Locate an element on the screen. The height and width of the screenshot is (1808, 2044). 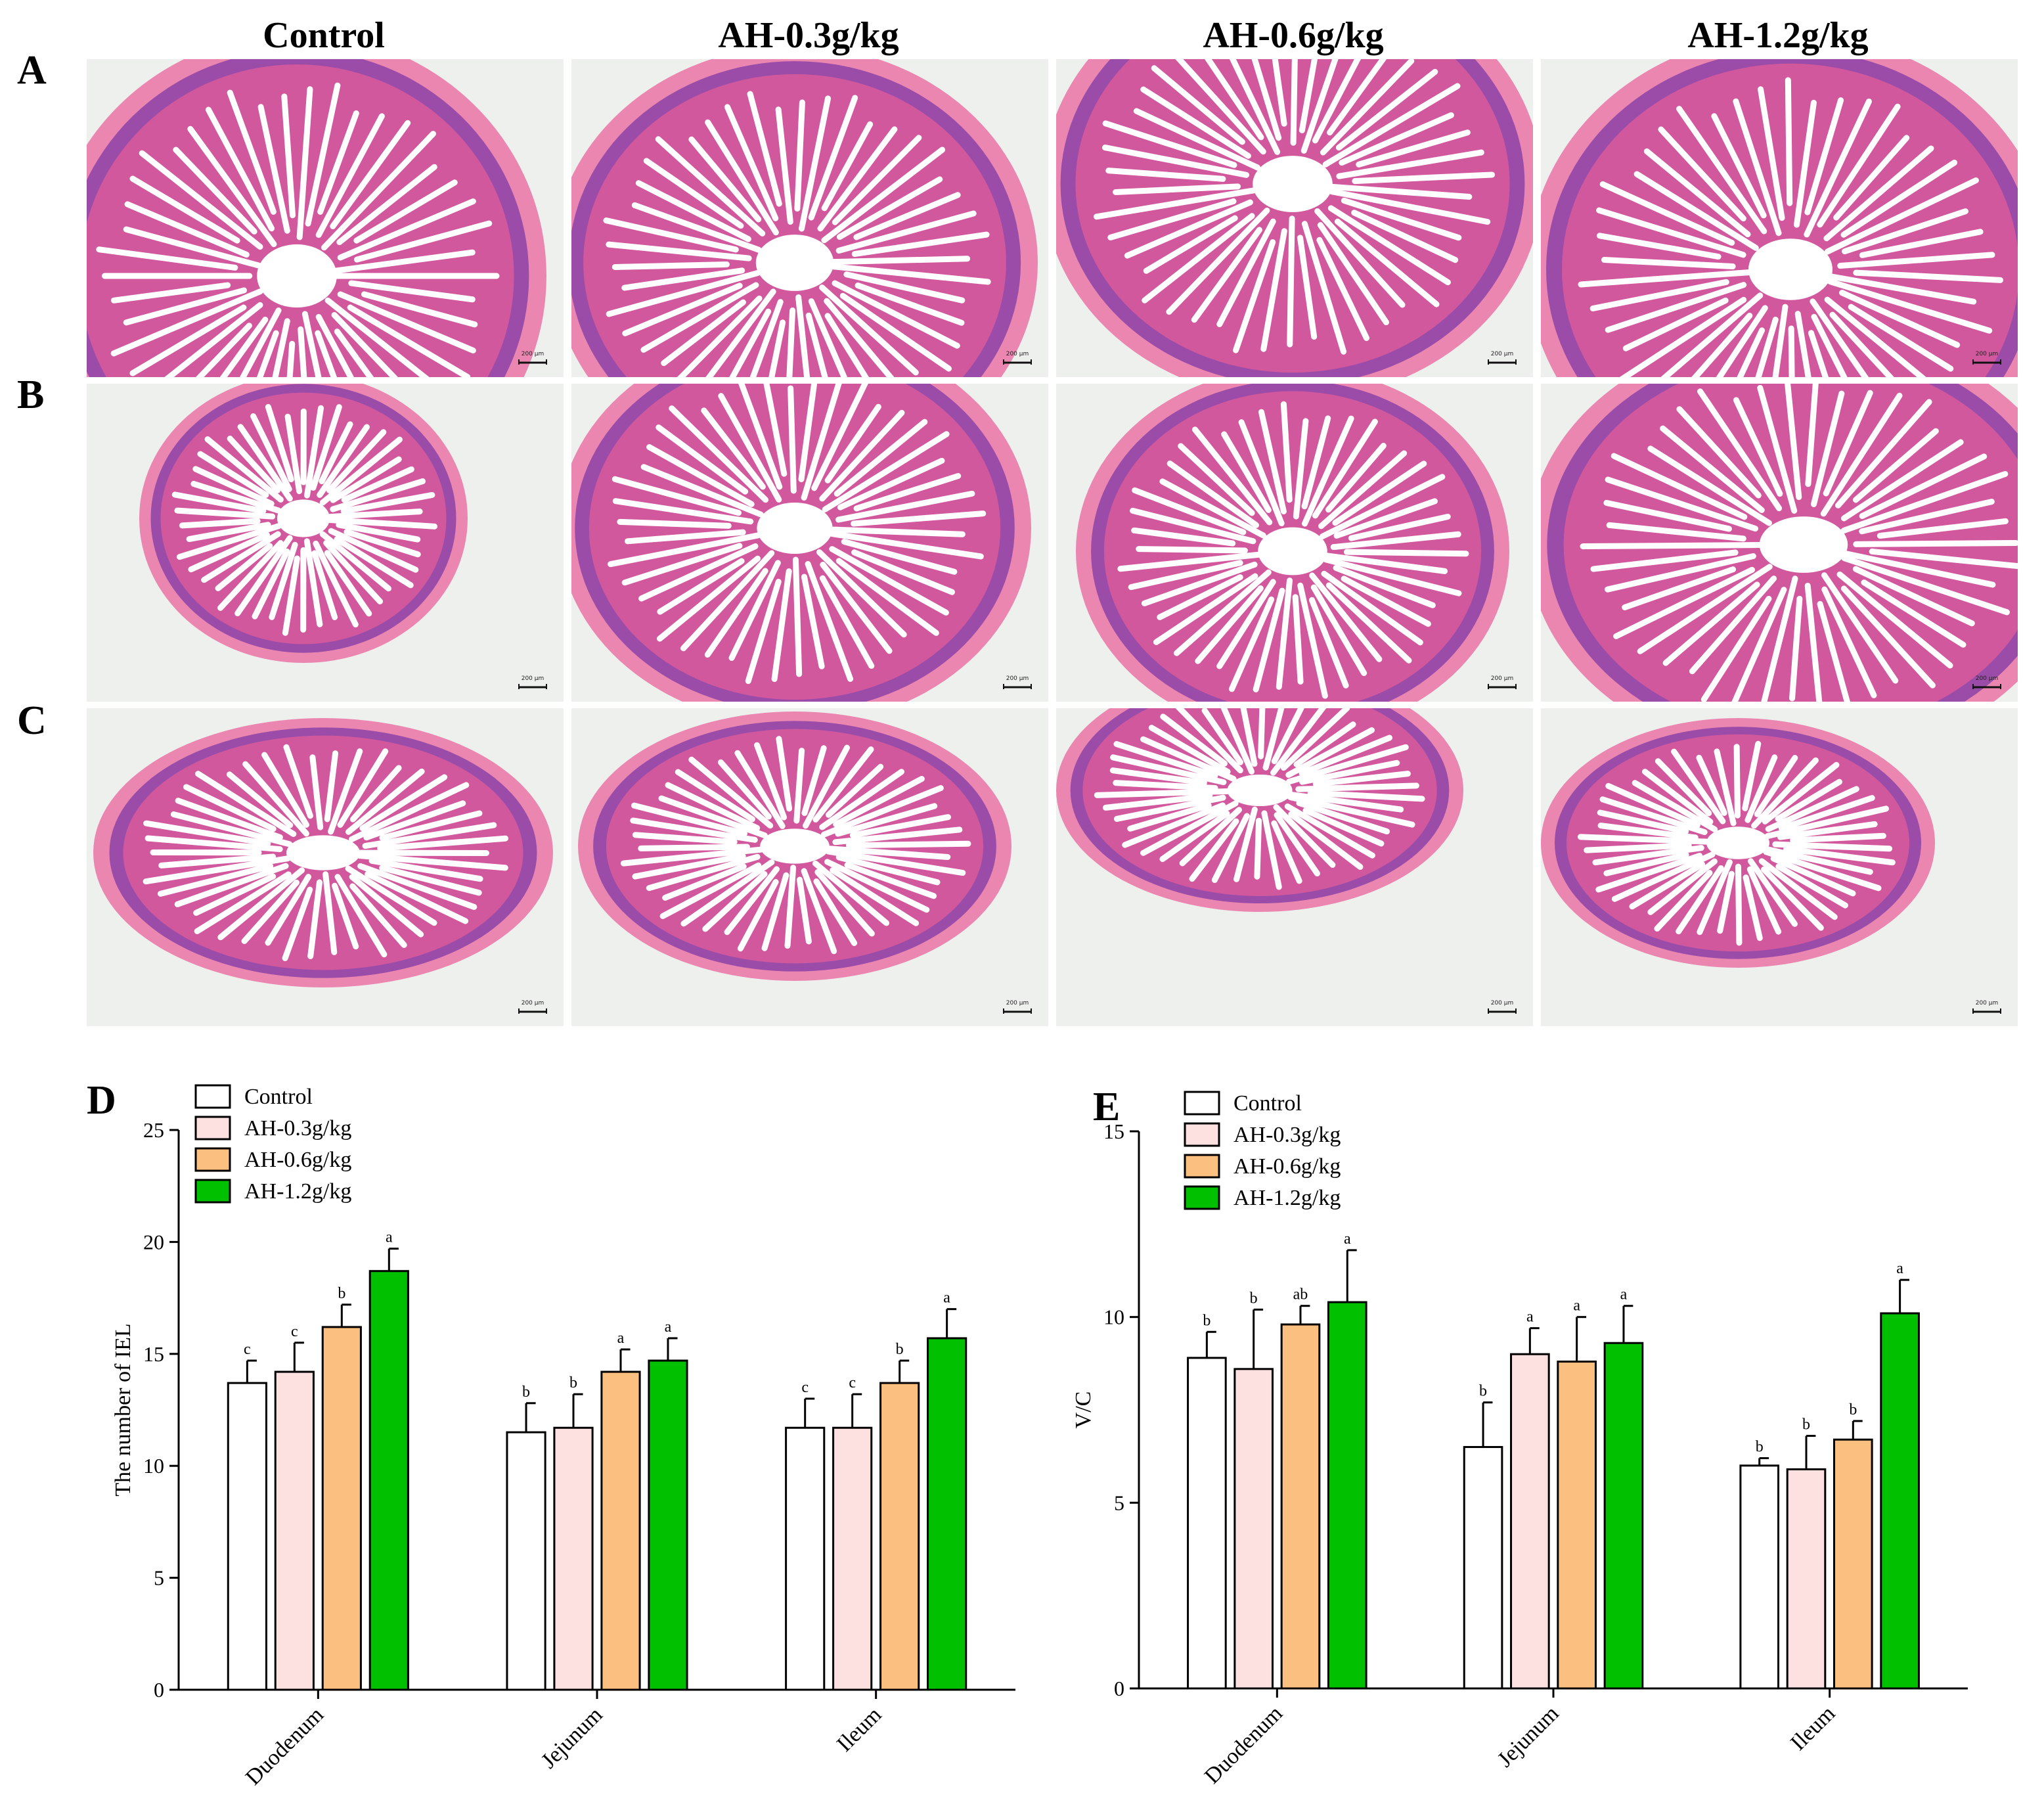
y-tick-label: 20 is located at coordinates (153, 1242).